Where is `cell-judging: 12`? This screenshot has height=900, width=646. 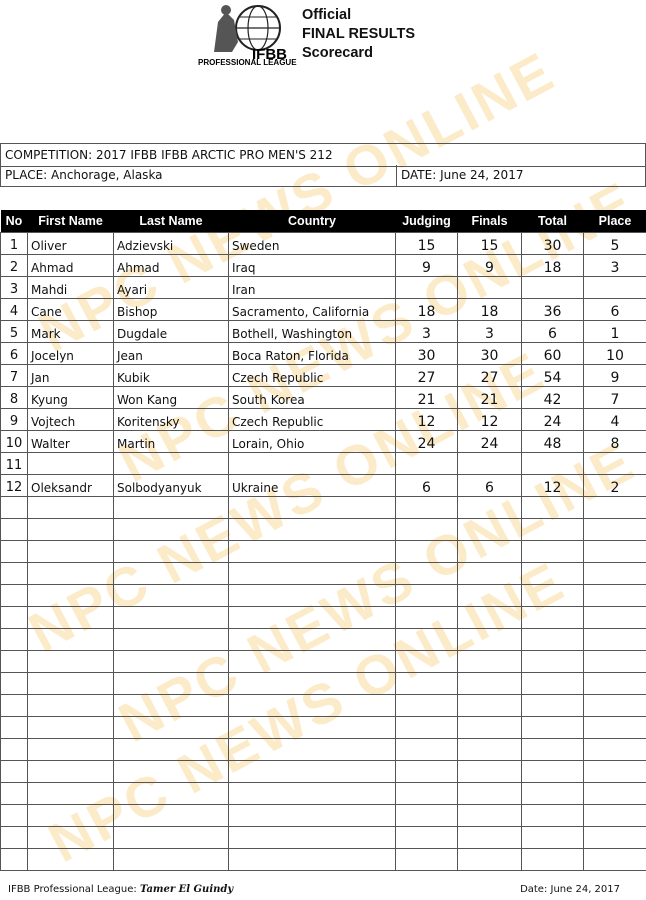
cell-judging: 12 is located at coordinates (426, 419).